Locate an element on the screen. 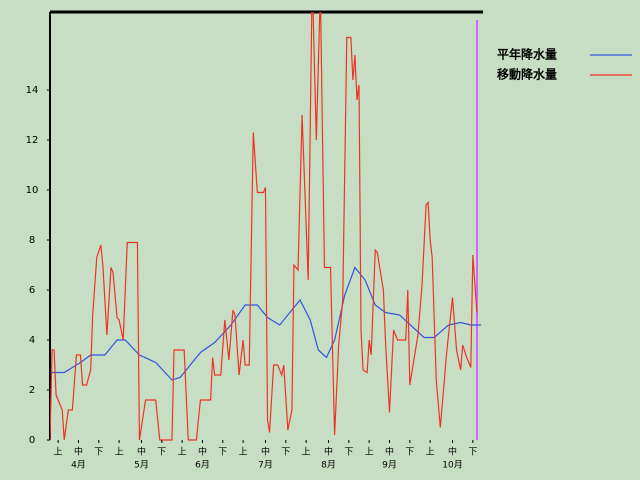 This screenshot has height=480, width=640. y-tick-label: 2 is located at coordinates (32, 390).